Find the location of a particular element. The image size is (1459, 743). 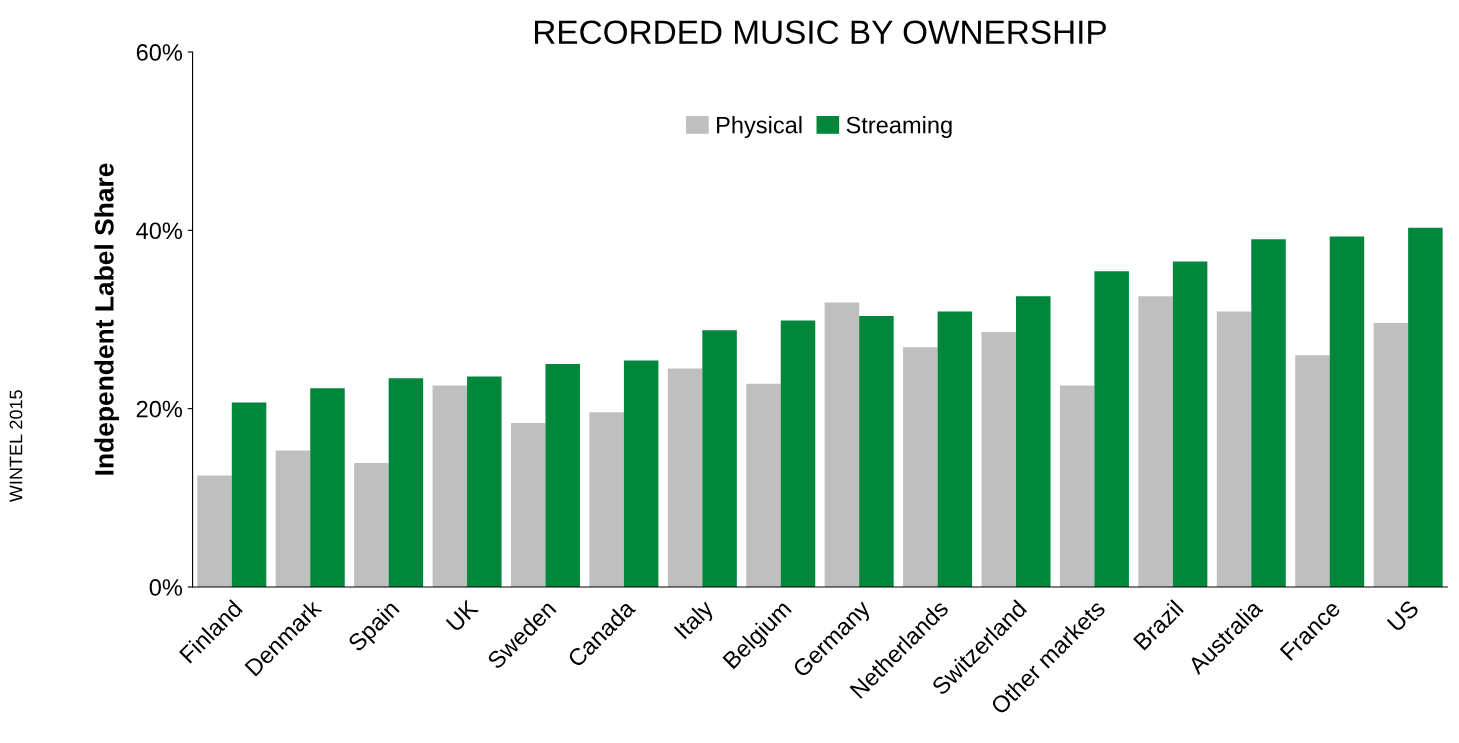

y-tick-label: 20% is located at coordinates (159, 409).